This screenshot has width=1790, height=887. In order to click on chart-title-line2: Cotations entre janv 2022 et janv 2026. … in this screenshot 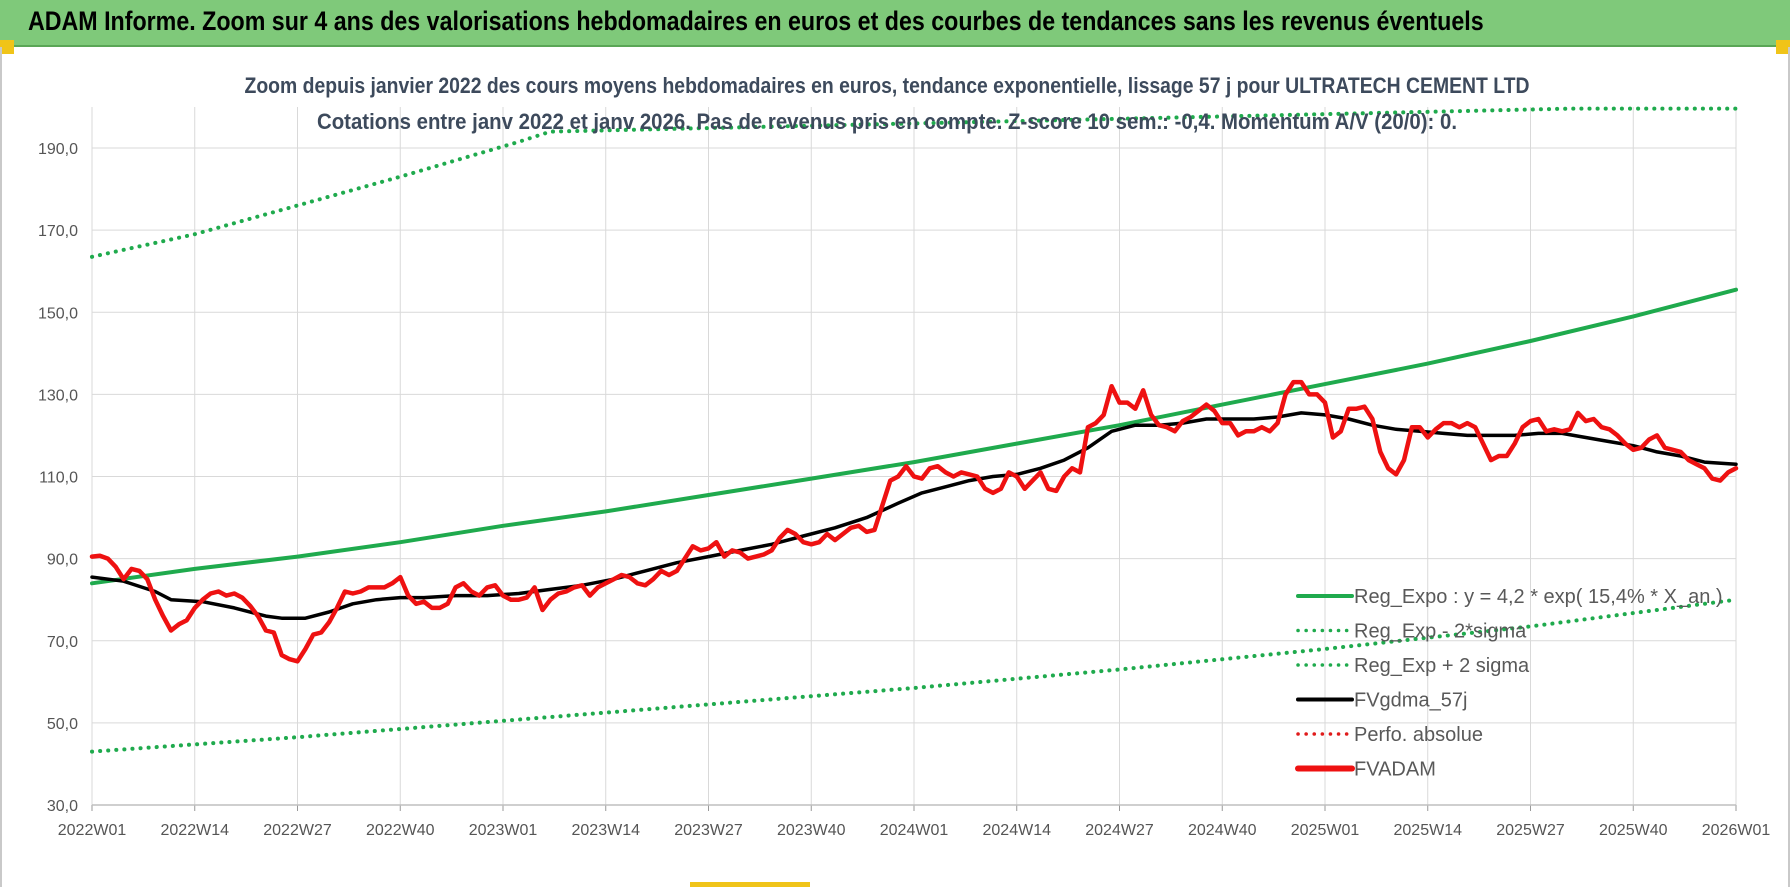, I will do `click(887, 121)`.